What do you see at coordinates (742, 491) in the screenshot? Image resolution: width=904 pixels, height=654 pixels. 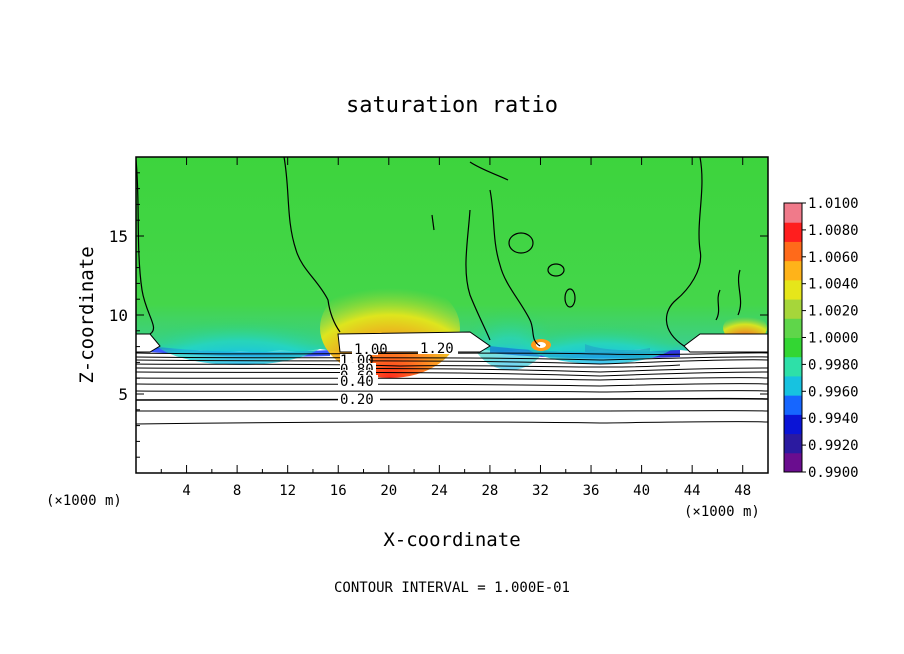 I see `x-tick-label: 48` at bounding box center [742, 491].